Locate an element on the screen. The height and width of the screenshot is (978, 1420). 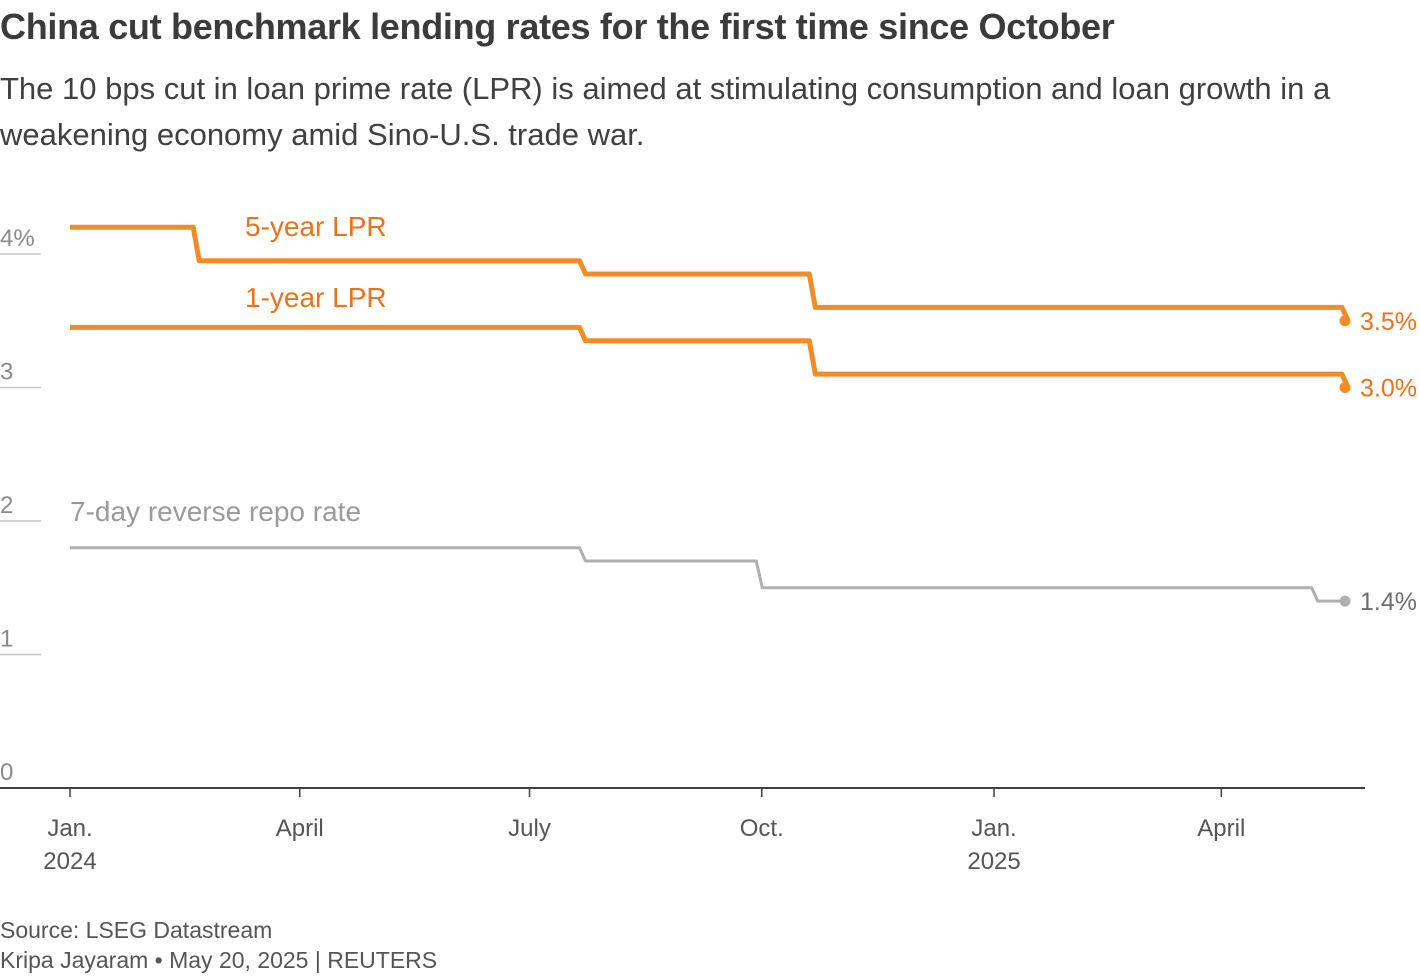
y-tick-label: 0 is located at coordinates (6, 772).